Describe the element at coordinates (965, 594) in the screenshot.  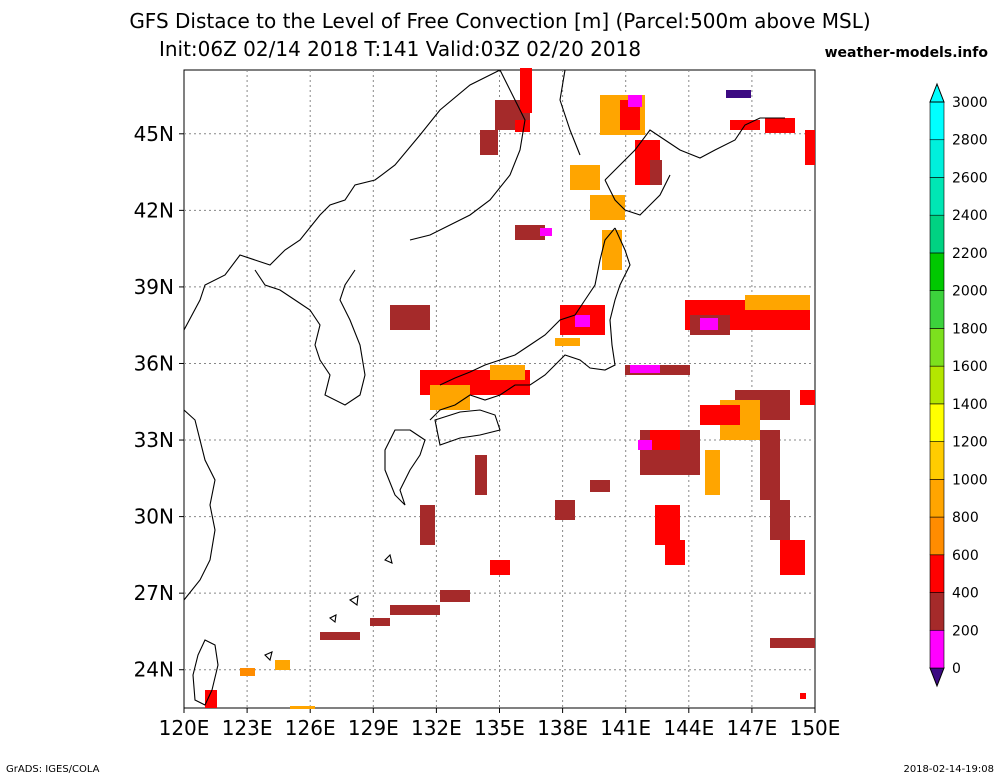
I see `colorbar-label: 400` at that location.